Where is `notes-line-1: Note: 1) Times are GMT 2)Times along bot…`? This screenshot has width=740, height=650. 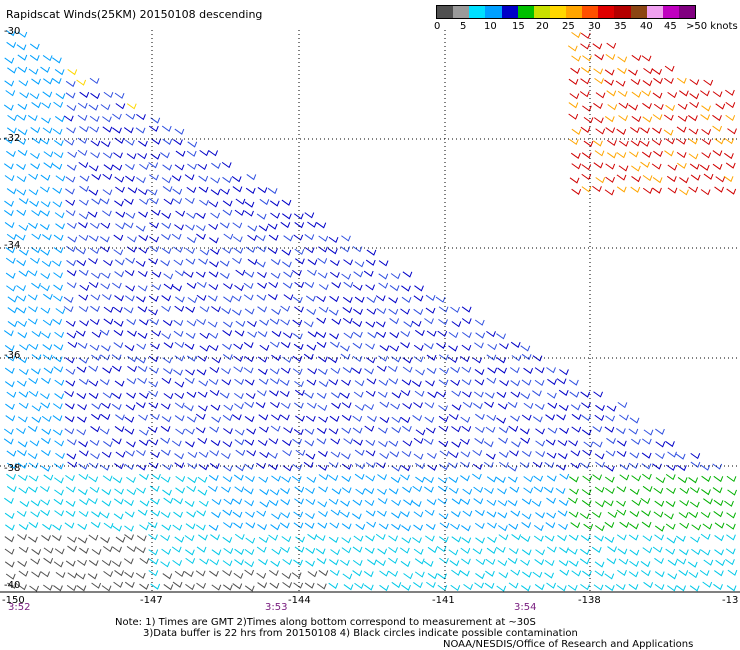
notes-line-1: Note: 1) Times are GMT 2)Times along bot… is located at coordinates (325, 622).